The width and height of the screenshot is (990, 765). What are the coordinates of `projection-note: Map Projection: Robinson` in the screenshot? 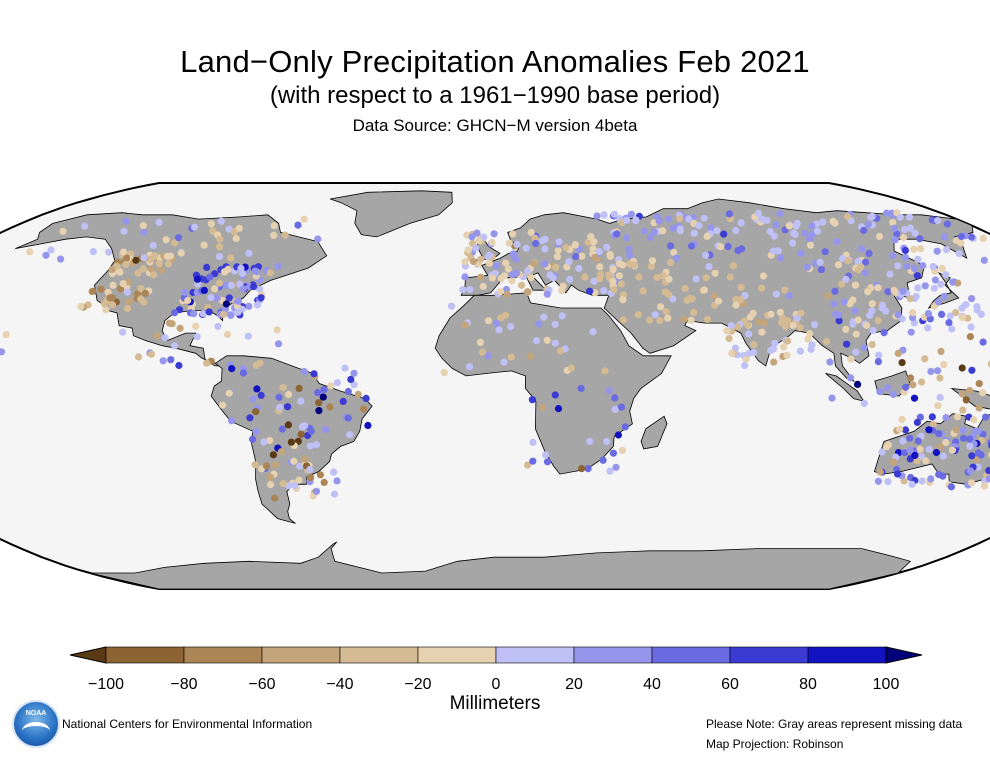 It's located at (775, 744).